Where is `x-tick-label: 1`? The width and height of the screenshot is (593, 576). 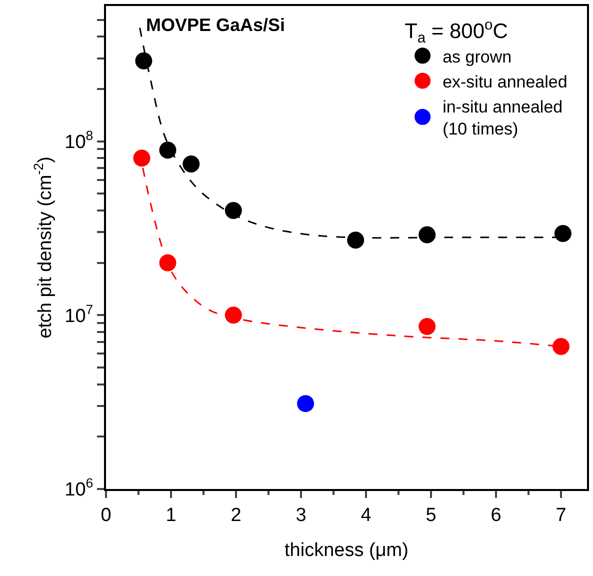 x-tick-label: 1 is located at coordinates (171, 515).